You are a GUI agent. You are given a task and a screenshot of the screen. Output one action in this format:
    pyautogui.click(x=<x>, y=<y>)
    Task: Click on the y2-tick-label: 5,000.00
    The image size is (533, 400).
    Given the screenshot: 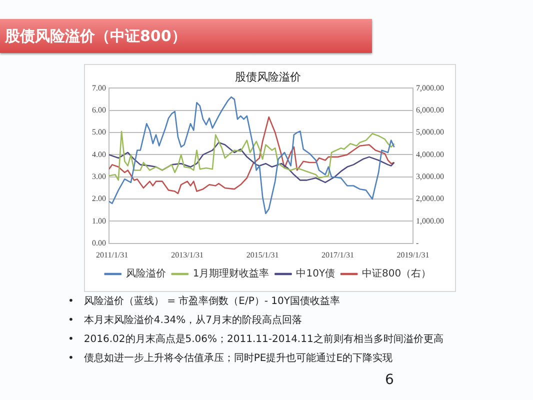 What is the action you would take?
    pyautogui.click(x=430, y=132)
    